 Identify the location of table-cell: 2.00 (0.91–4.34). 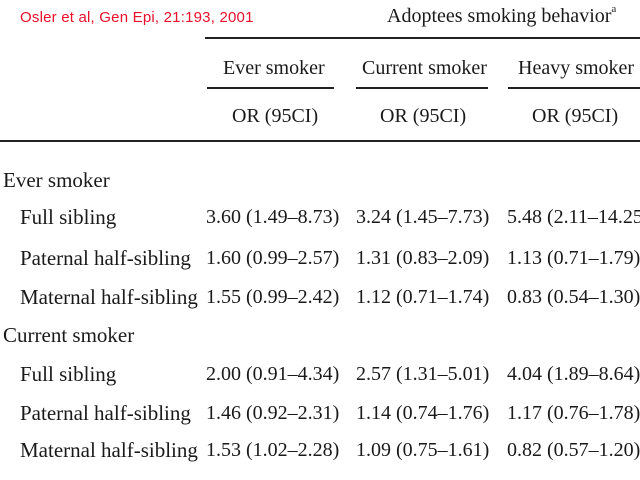
(273, 374).